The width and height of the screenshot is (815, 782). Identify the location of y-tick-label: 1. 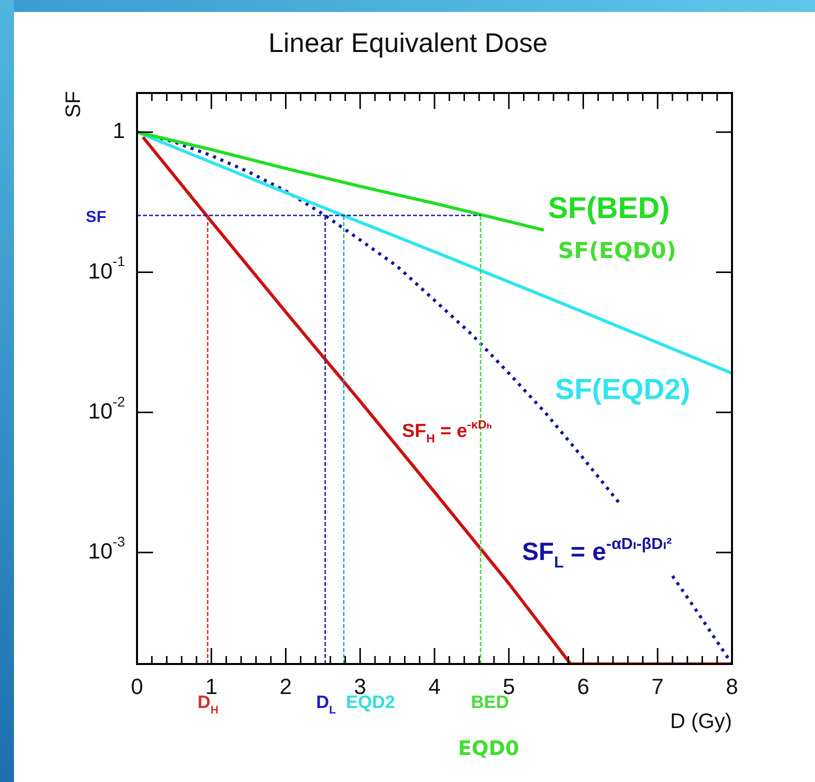
(119, 131).